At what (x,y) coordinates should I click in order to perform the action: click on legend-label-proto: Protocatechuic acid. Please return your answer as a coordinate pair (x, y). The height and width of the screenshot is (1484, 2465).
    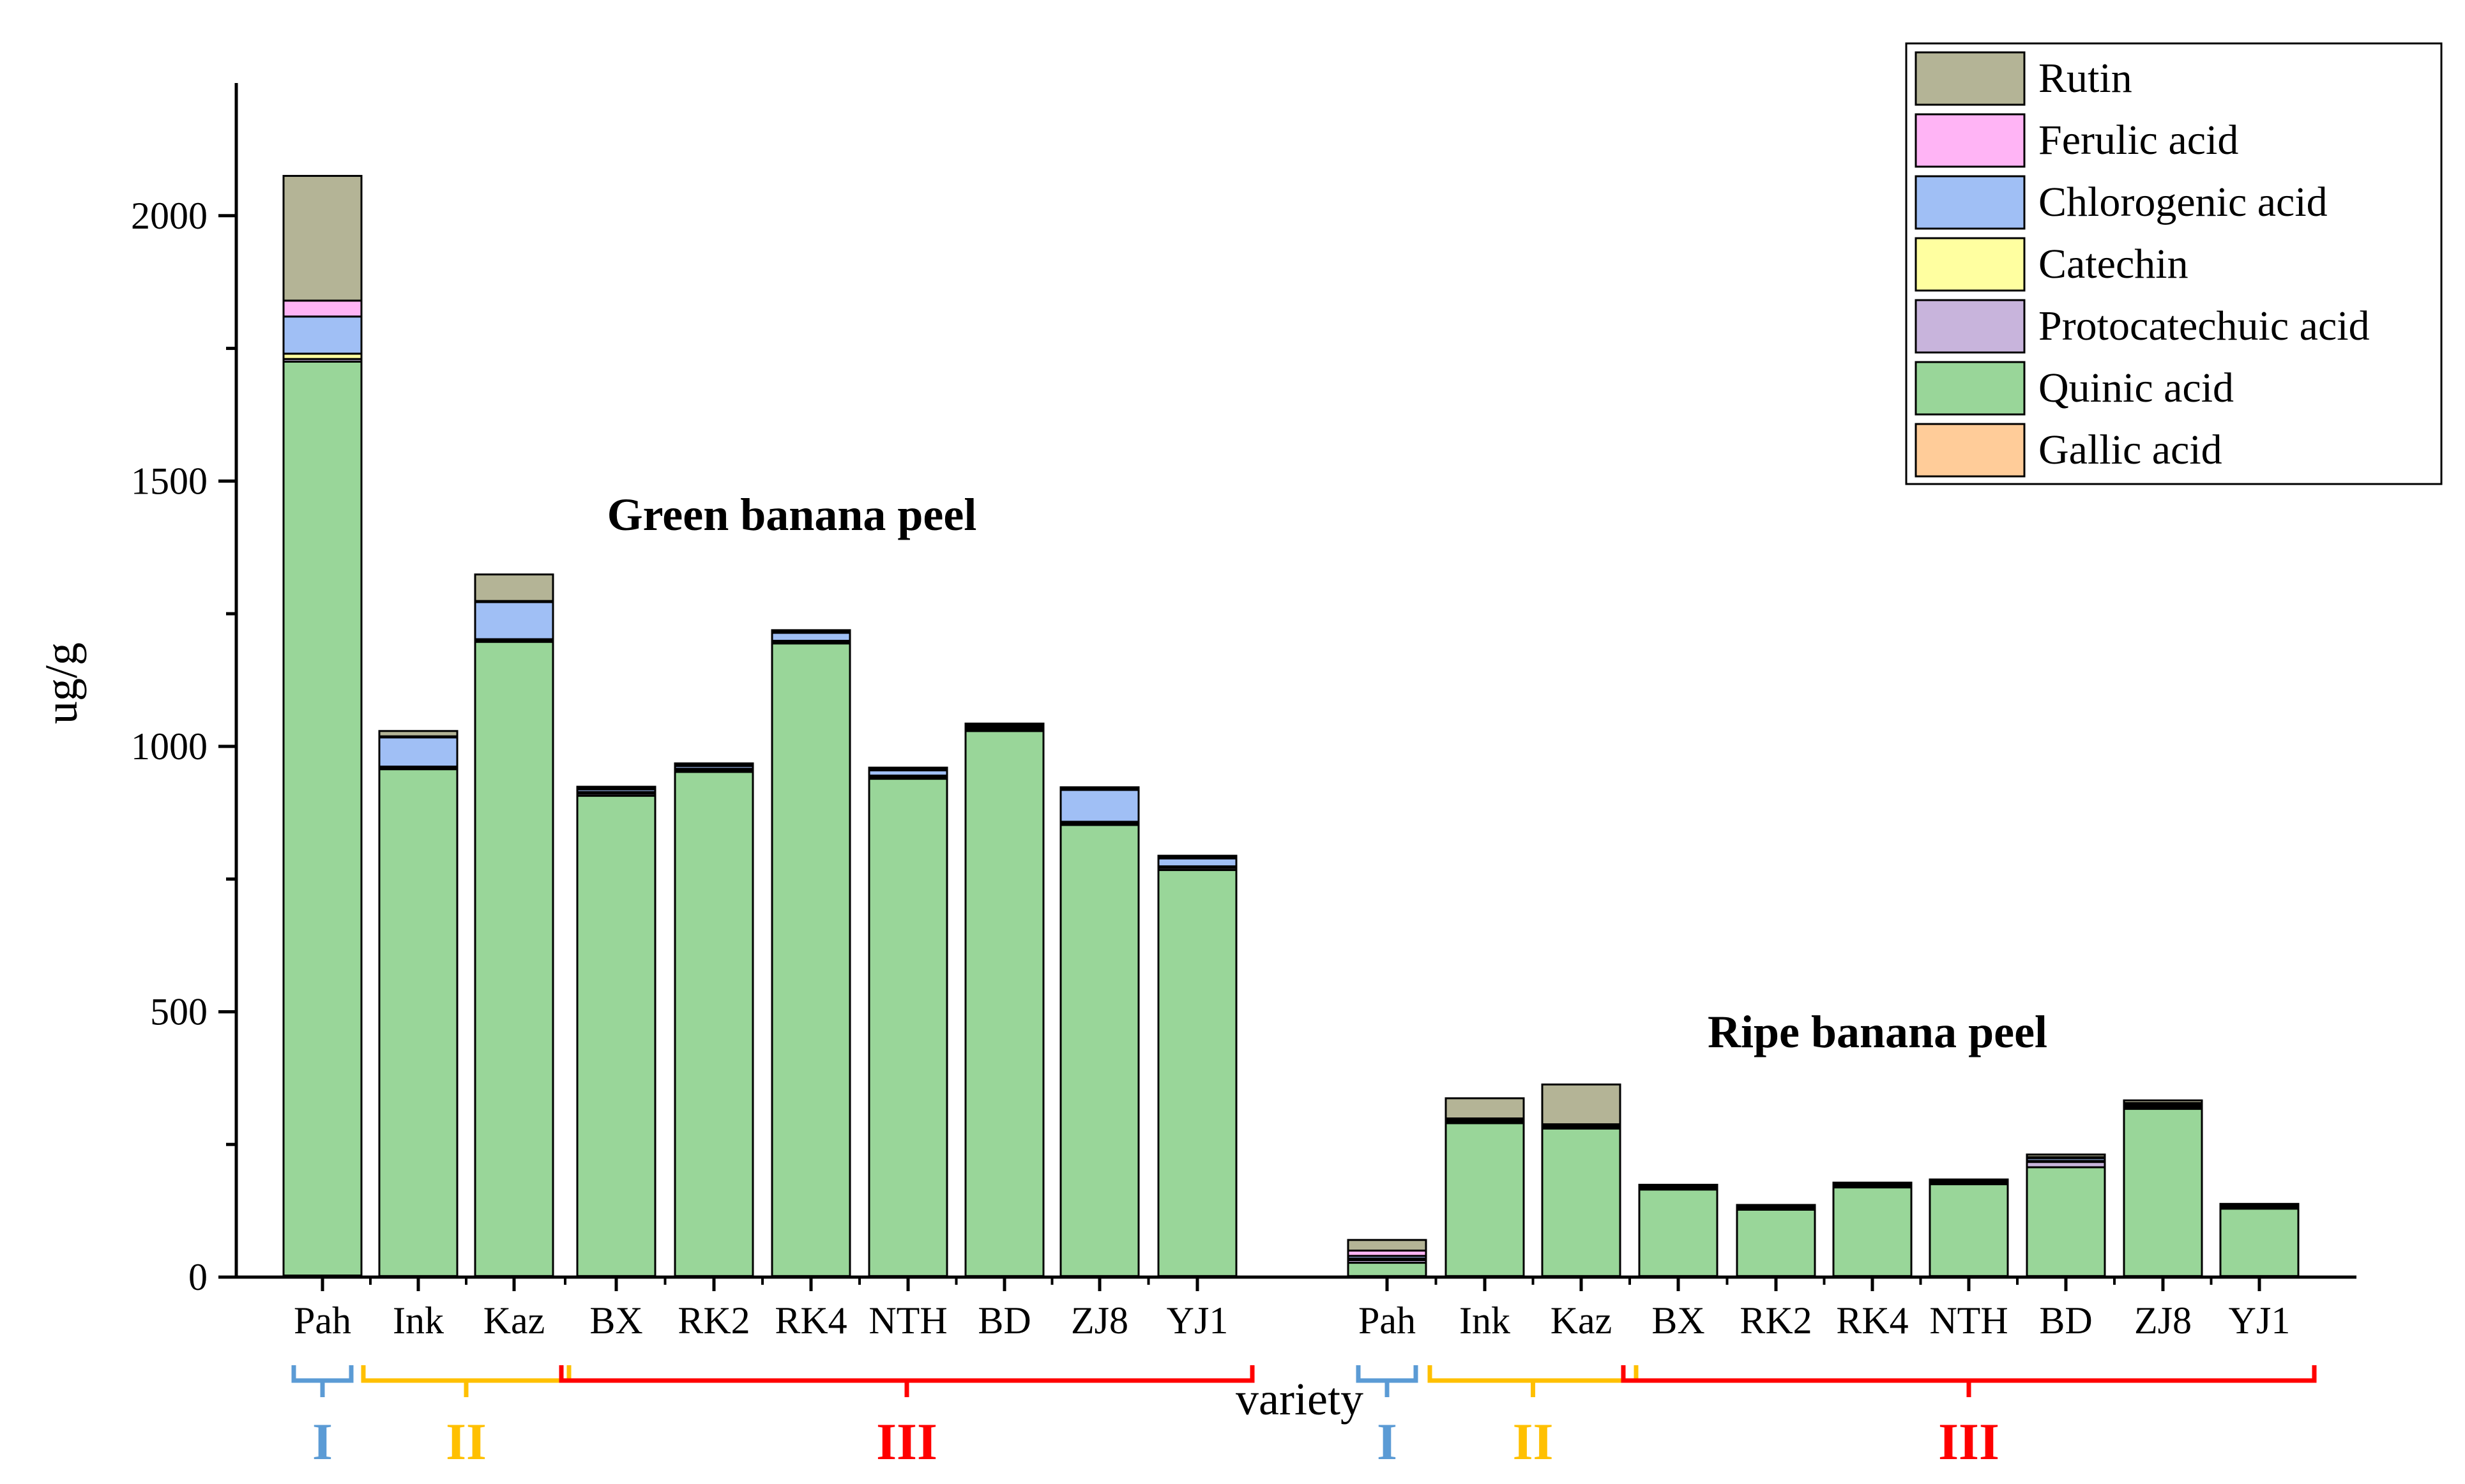
    Looking at the image, I should click on (2204, 326).